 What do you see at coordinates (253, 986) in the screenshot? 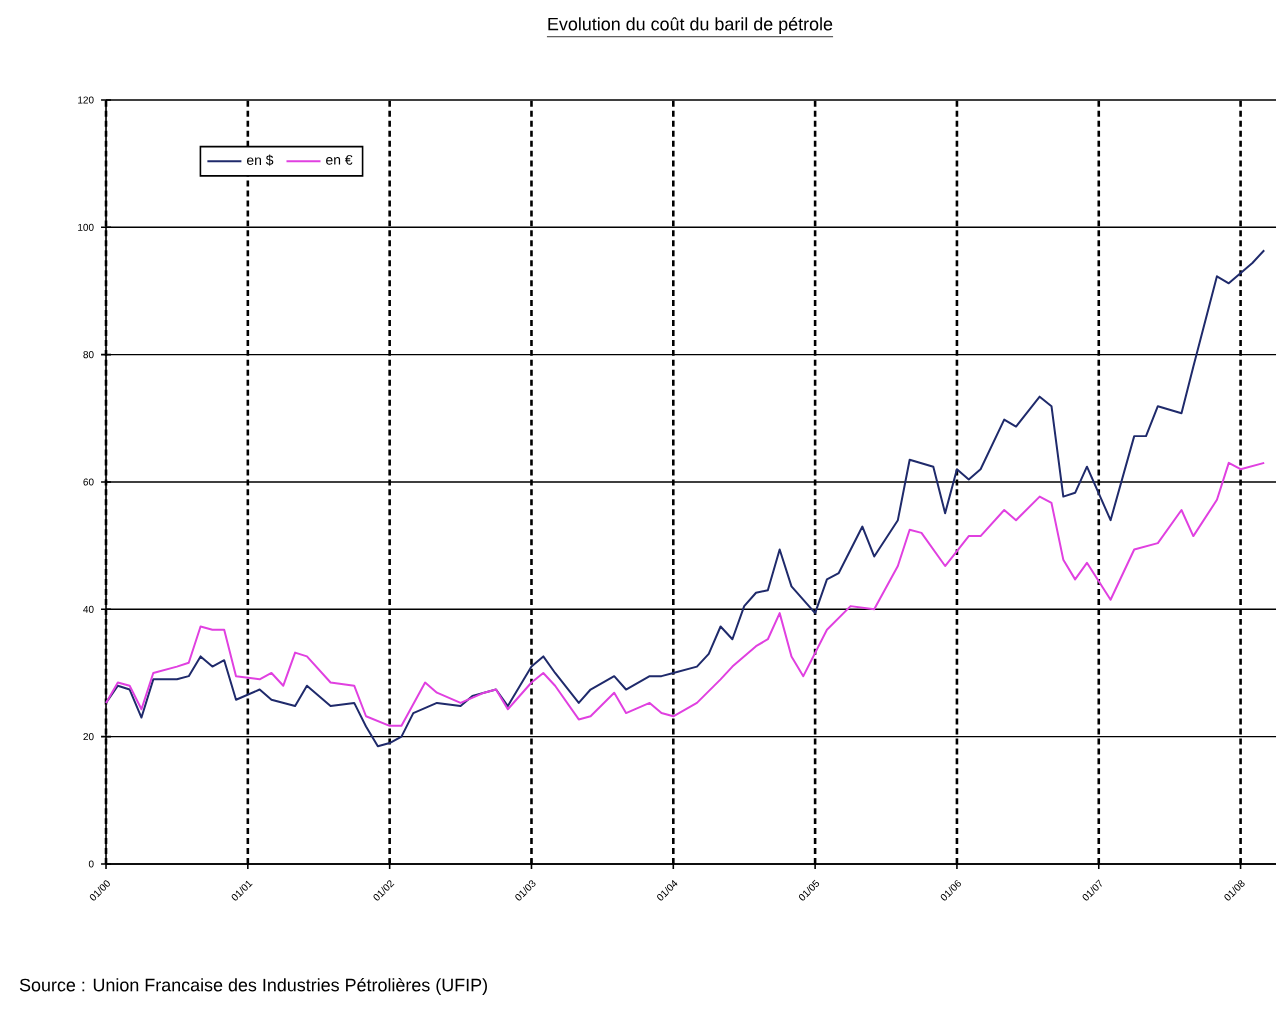
I see `source-note: Source : Union Francaise des Industries Pétrolières (UFIP)` at bounding box center [253, 986].